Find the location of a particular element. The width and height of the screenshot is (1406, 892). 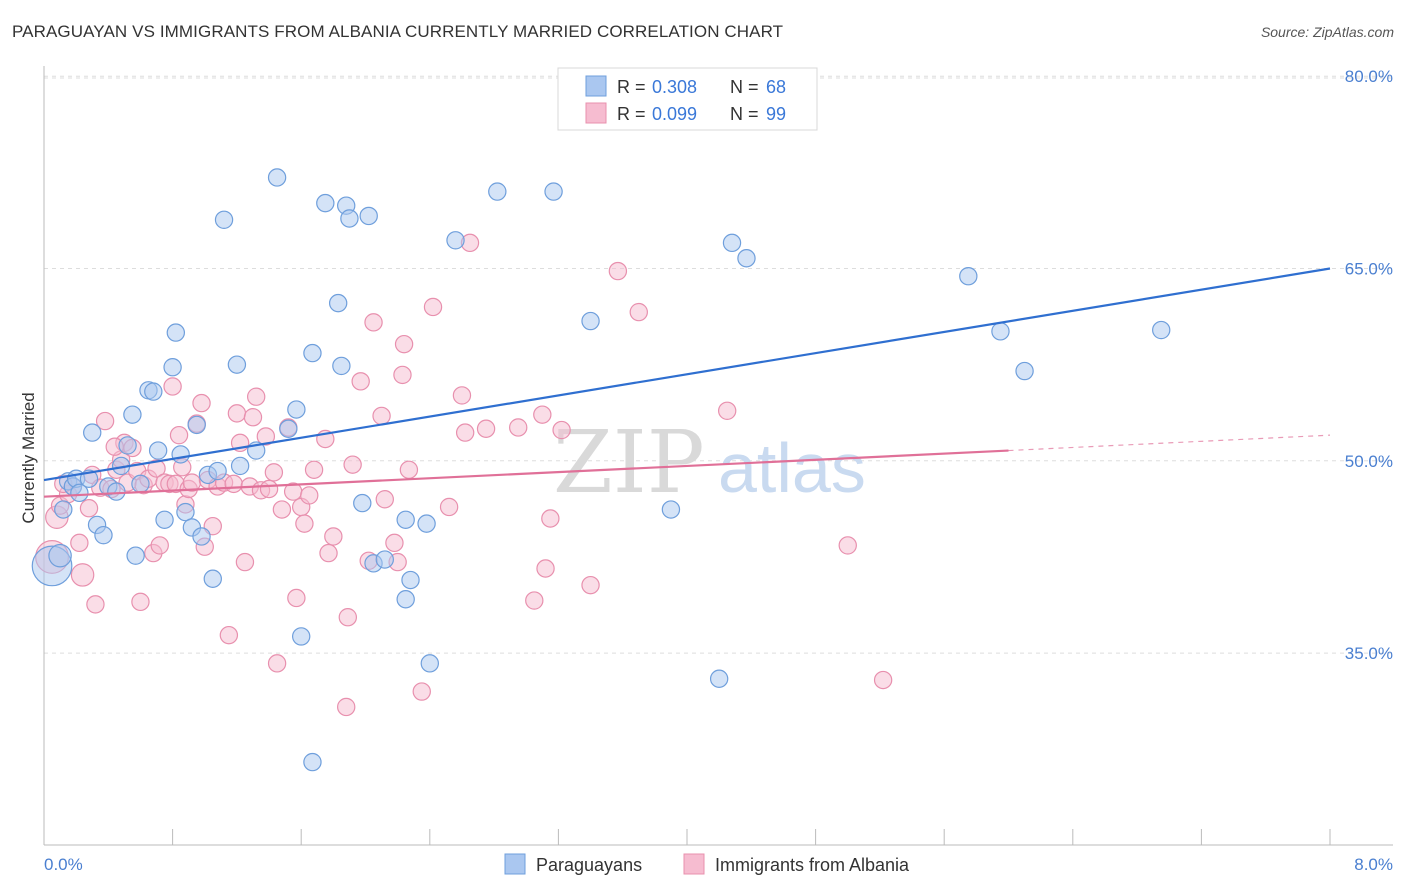

y-tick-labels: 35.0% 50.0% 65.0% 80.0% is located at coordinates (1369, 365).